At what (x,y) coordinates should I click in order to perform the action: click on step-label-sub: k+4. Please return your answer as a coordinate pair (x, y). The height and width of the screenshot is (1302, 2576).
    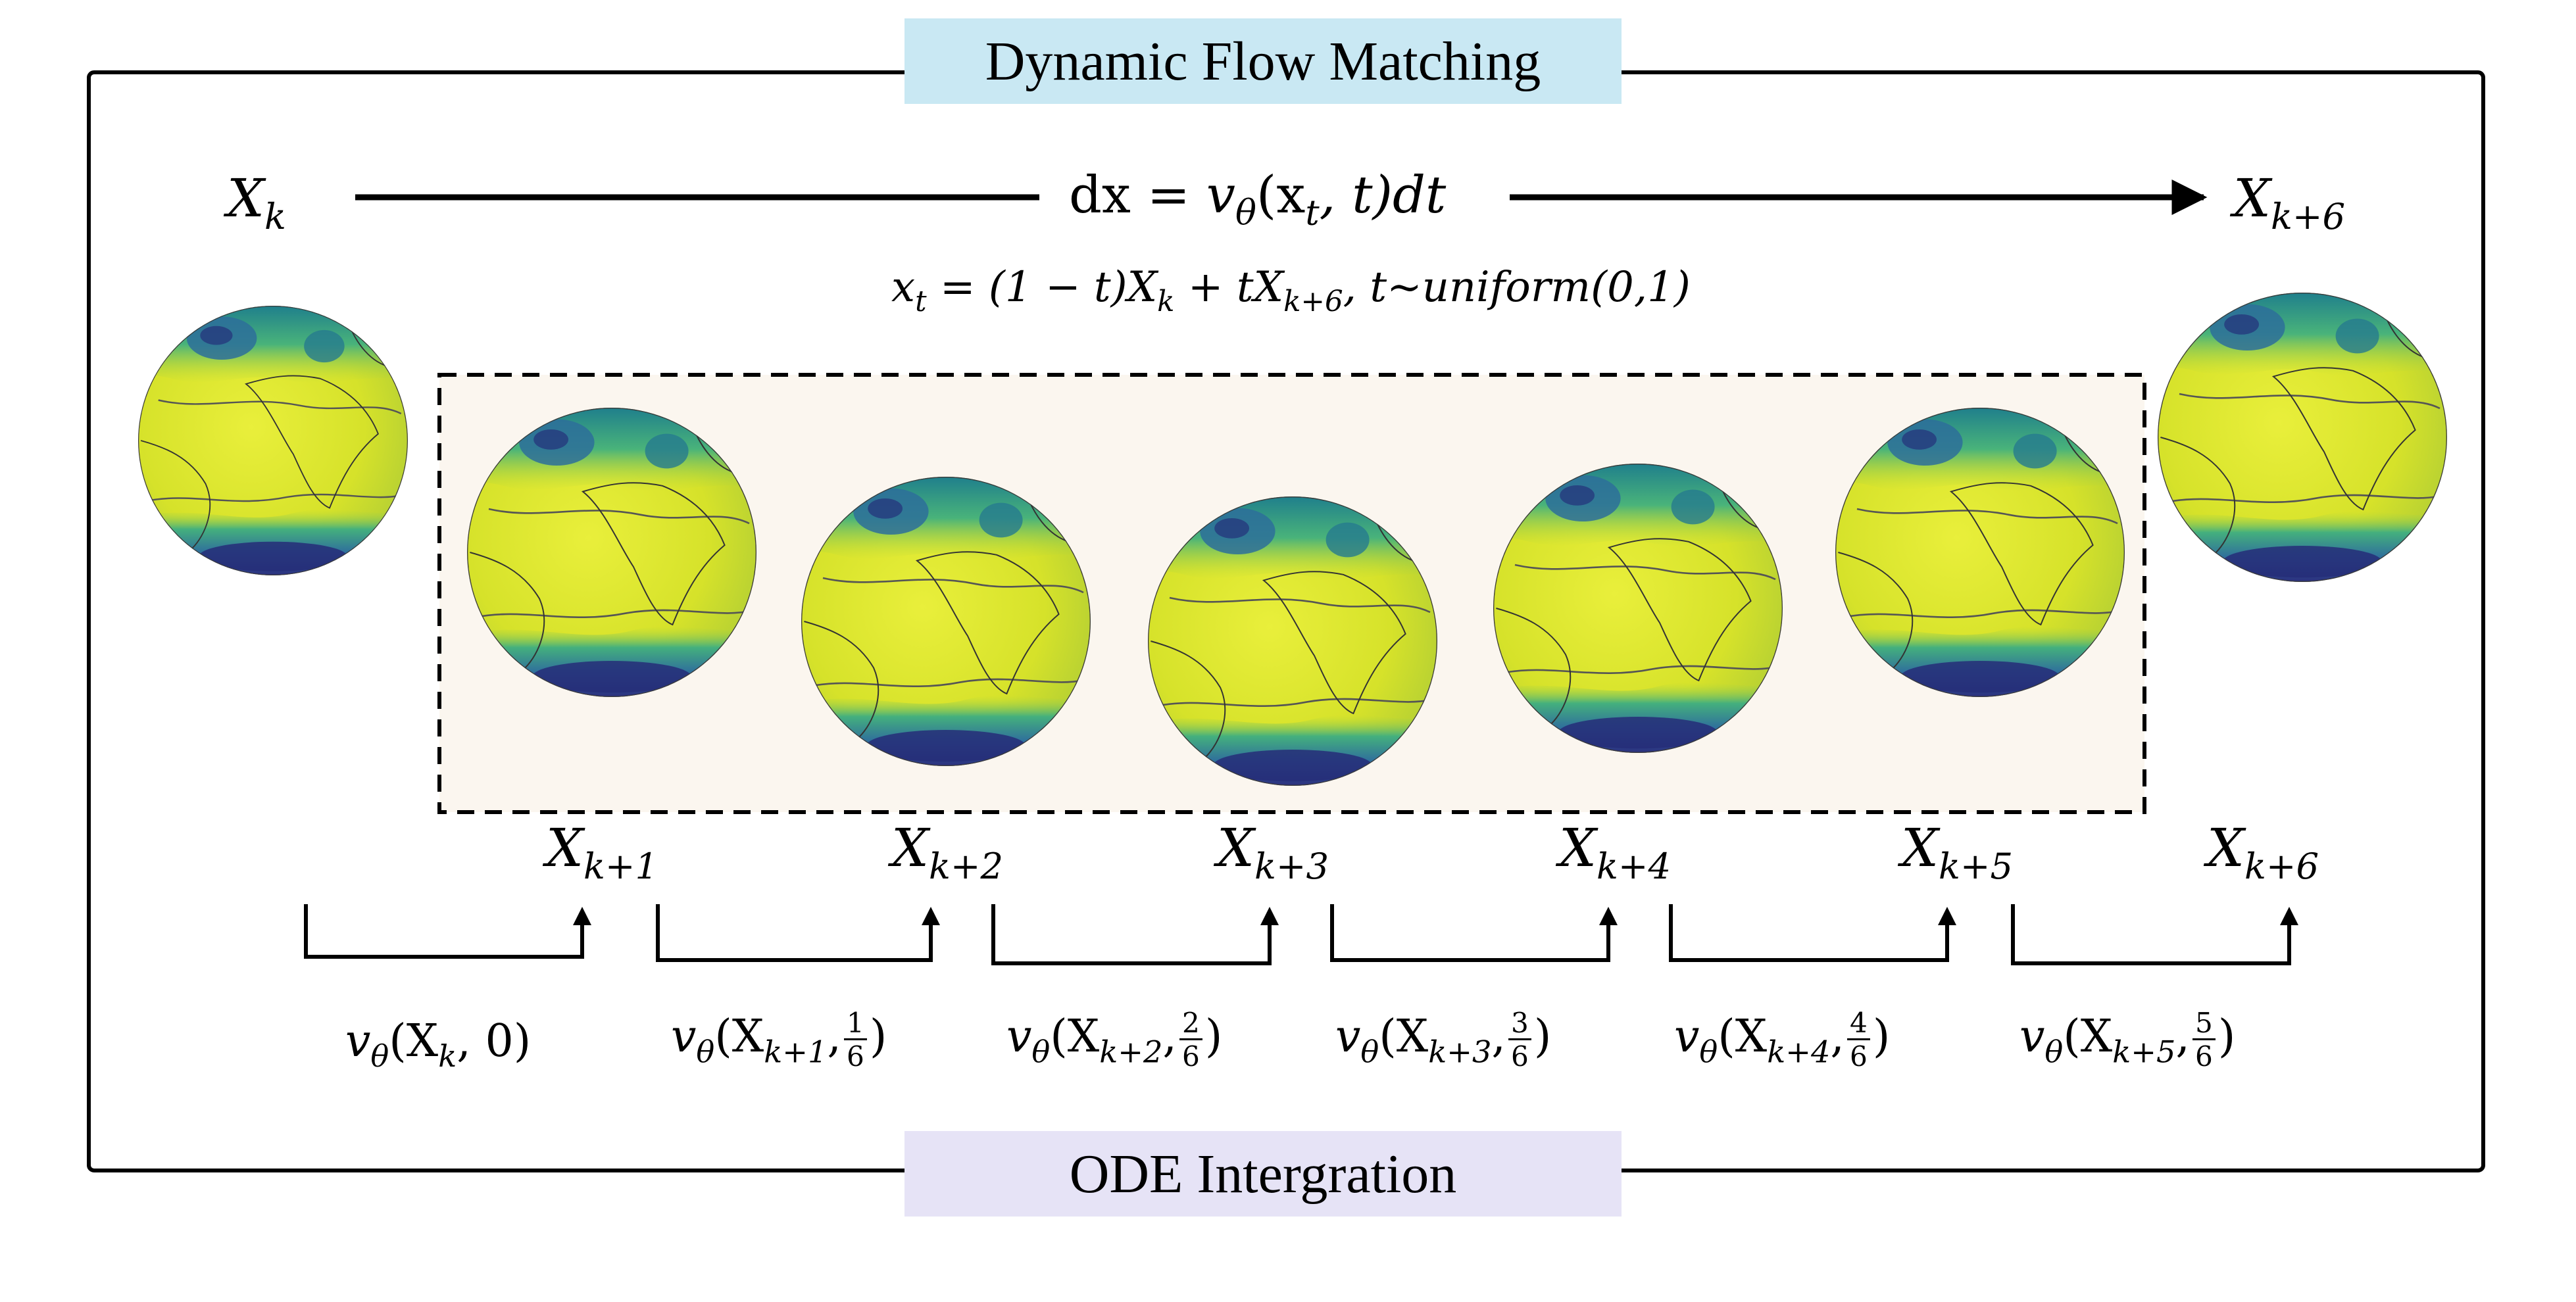
    Looking at the image, I should click on (1634, 867).